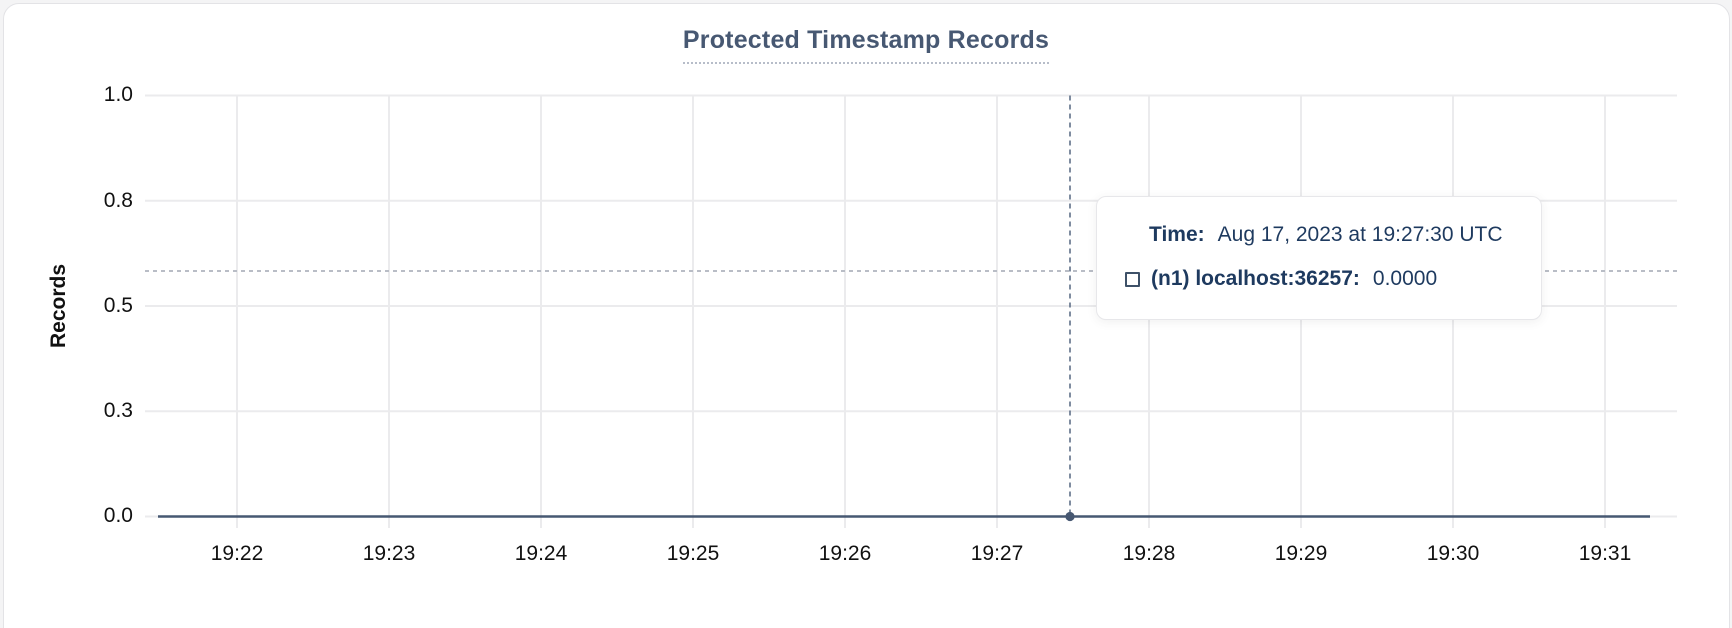 This screenshot has height=628, width=1732. What do you see at coordinates (1255, 278) in the screenshot?
I see `tooltip-series-label: (n1) localhost:36257:` at bounding box center [1255, 278].